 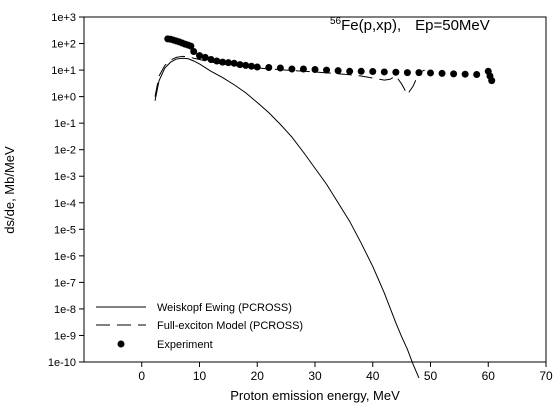 What do you see at coordinates (546, 376) in the screenshot?
I see `x-tick-label: 70` at bounding box center [546, 376].